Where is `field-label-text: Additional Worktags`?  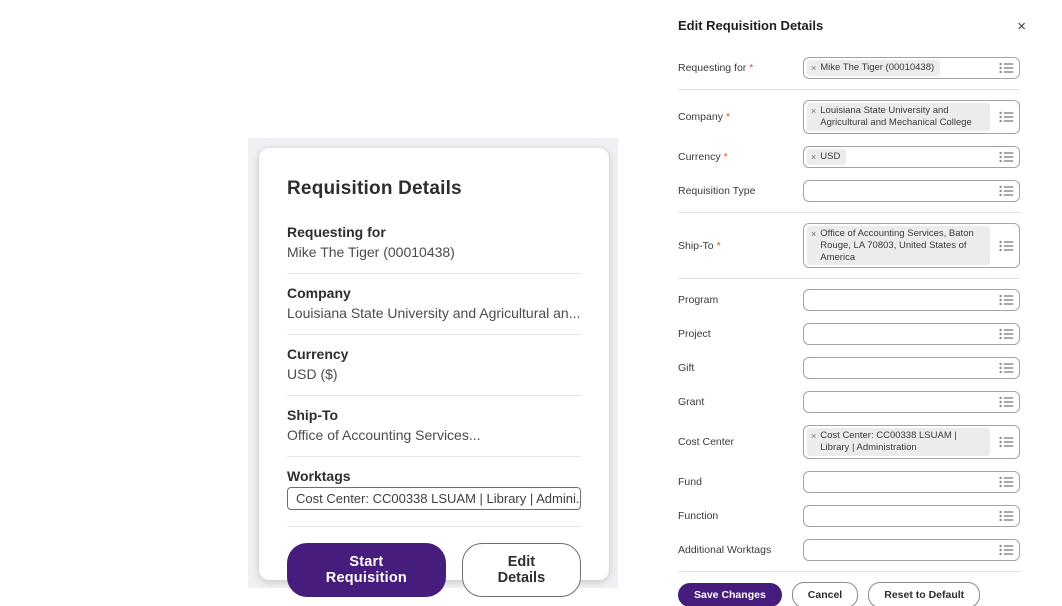 field-label-text: Additional Worktags is located at coordinates (725, 550).